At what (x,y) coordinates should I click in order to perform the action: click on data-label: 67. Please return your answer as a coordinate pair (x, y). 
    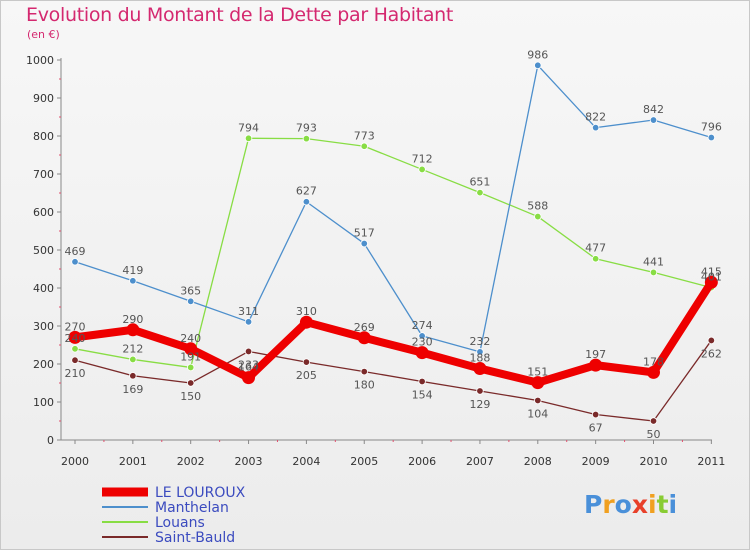
    Looking at the image, I should click on (596, 428).